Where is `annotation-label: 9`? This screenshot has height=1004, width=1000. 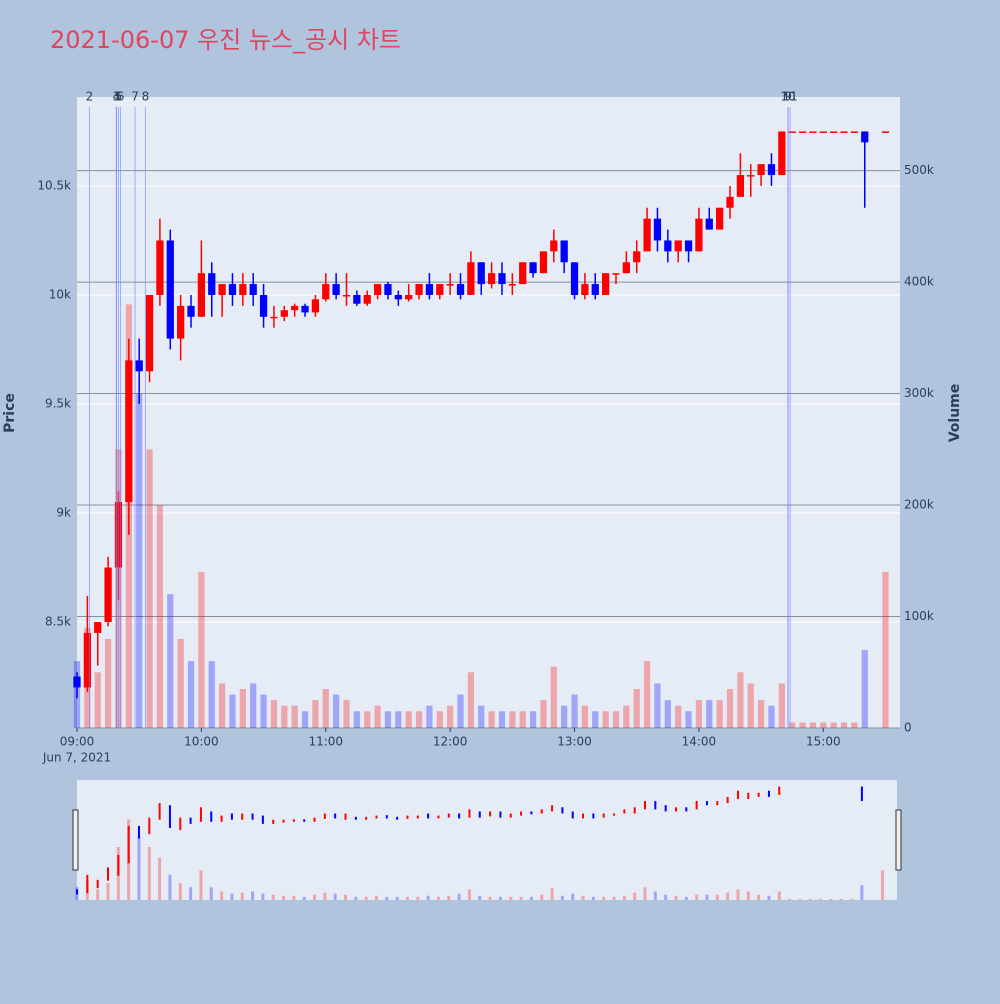
annotation-label: 9 is located at coordinates (788, 97).